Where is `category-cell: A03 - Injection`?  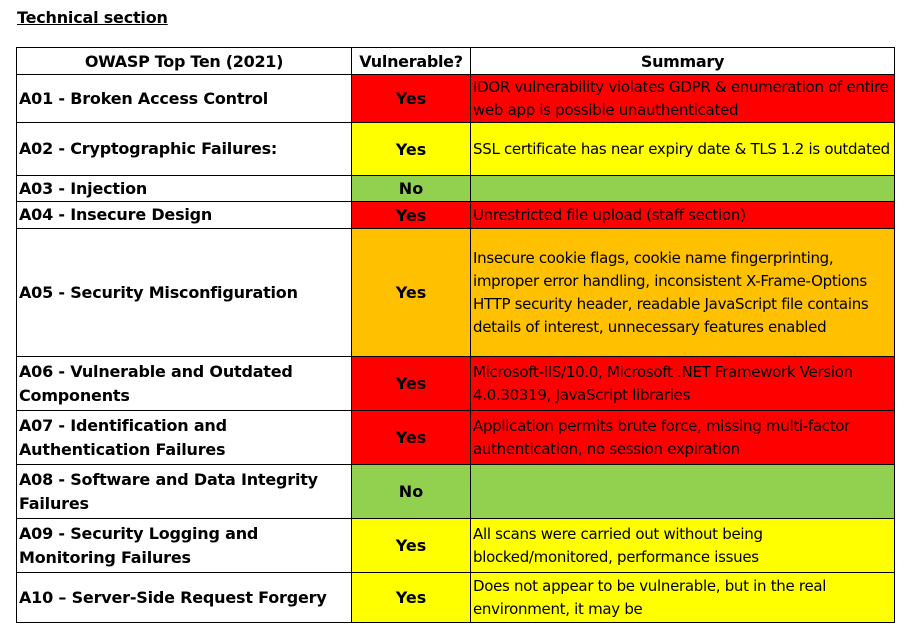 category-cell: A03 - Injection is located at coordinates (184, 188).